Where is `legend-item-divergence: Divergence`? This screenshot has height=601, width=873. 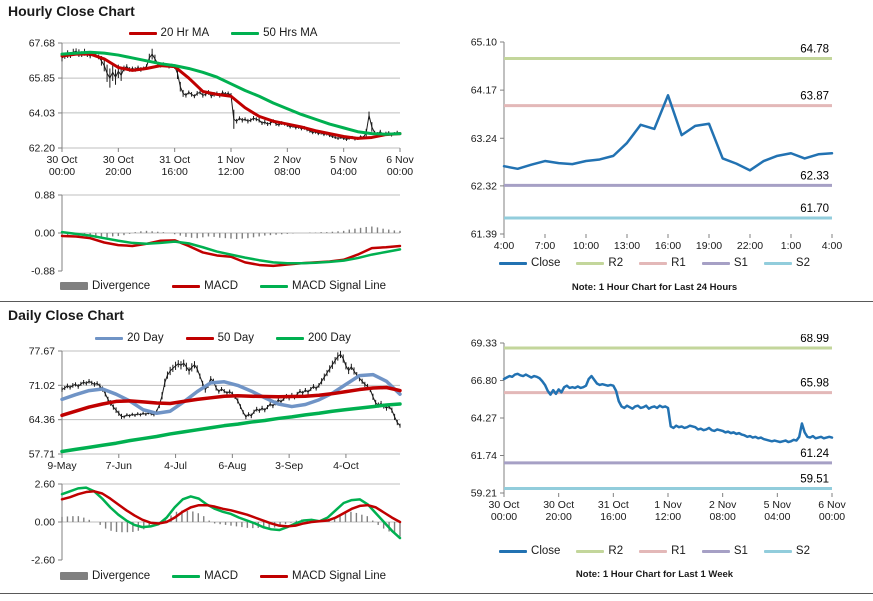
legend-item-divergence: Divergence is located at coordinates (105, 576).